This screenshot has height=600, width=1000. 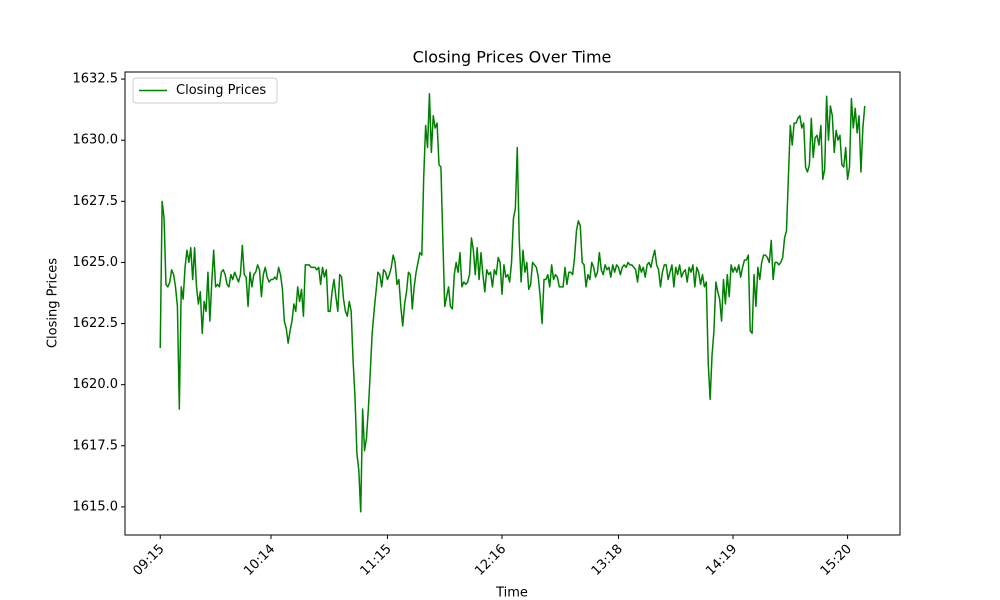 What do you see at coordinates (96, 140) in the screenshot?
I see `y-tick-label: 1630.0` at bounding box center [96, 140].